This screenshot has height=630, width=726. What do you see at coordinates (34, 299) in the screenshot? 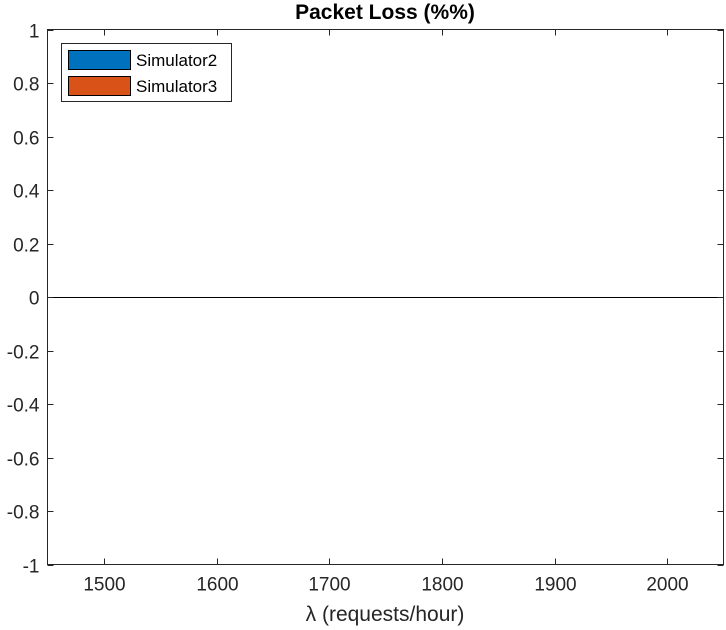
I see `y-tick-label: 0` at bounding box center [34, 299].